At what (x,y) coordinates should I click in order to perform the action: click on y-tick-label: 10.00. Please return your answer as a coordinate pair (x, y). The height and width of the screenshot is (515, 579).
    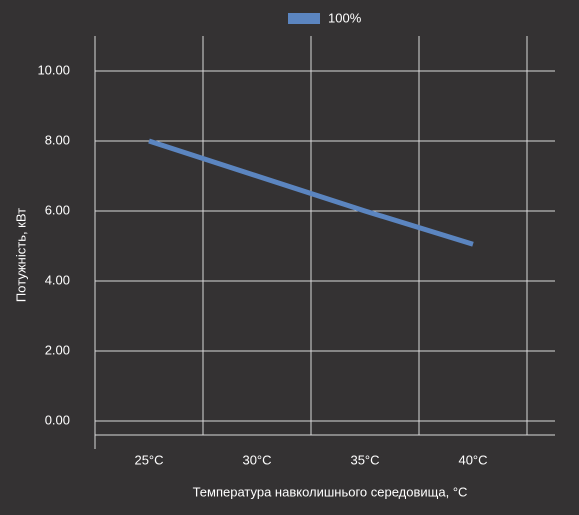
    Looking at the image, I should click on (53, 69).